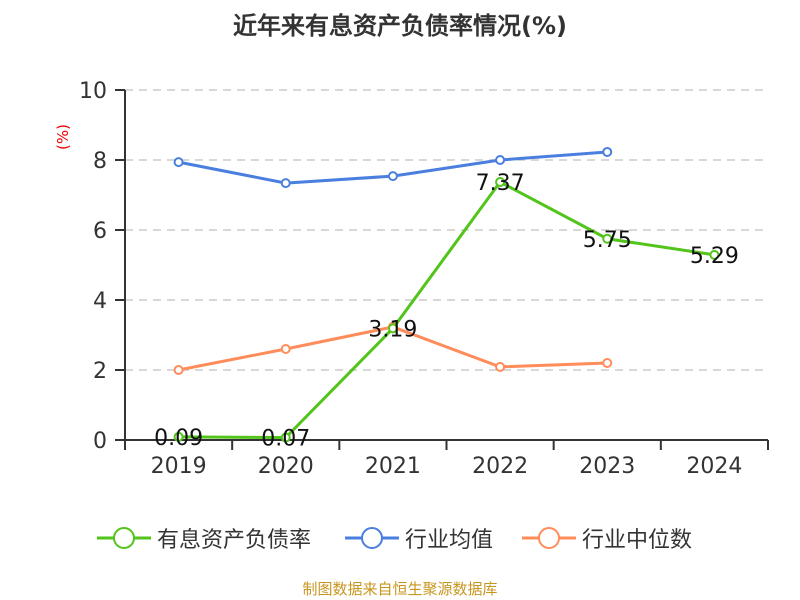 This screenshot has width=800, height=600. Describe the element at coordinates (607, 466) in the screenshot. I see `x-tick-label: 2023` at that location.